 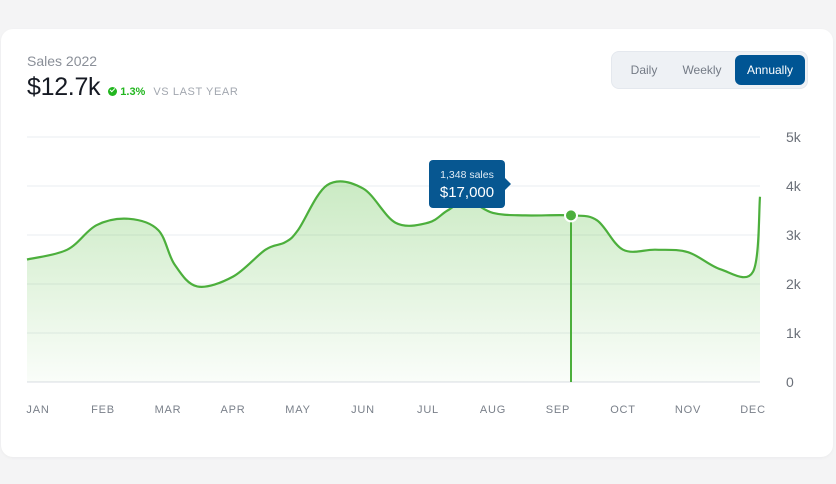 I want to click on daily-button: Daily, so click(x=644, y=70).